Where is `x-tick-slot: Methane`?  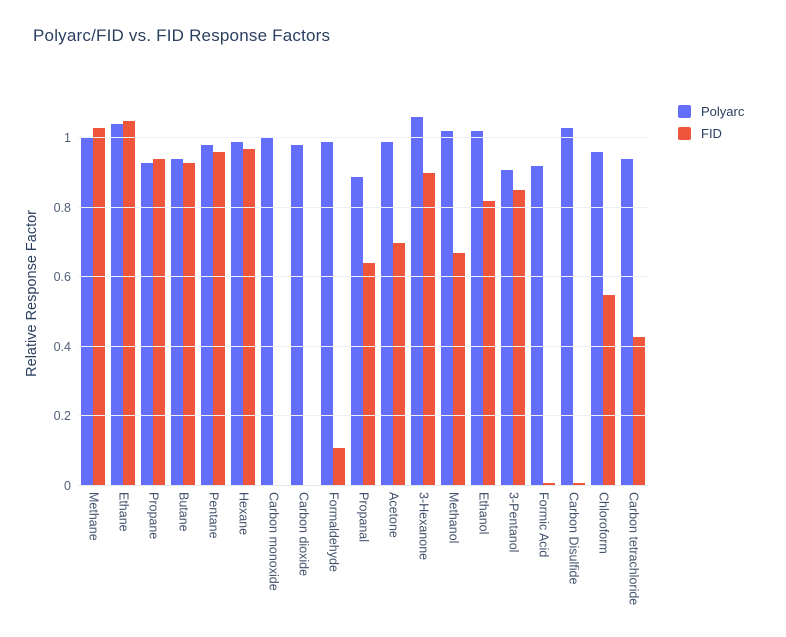
x-tick-slot: Methane is located at coordinates (93, 564).